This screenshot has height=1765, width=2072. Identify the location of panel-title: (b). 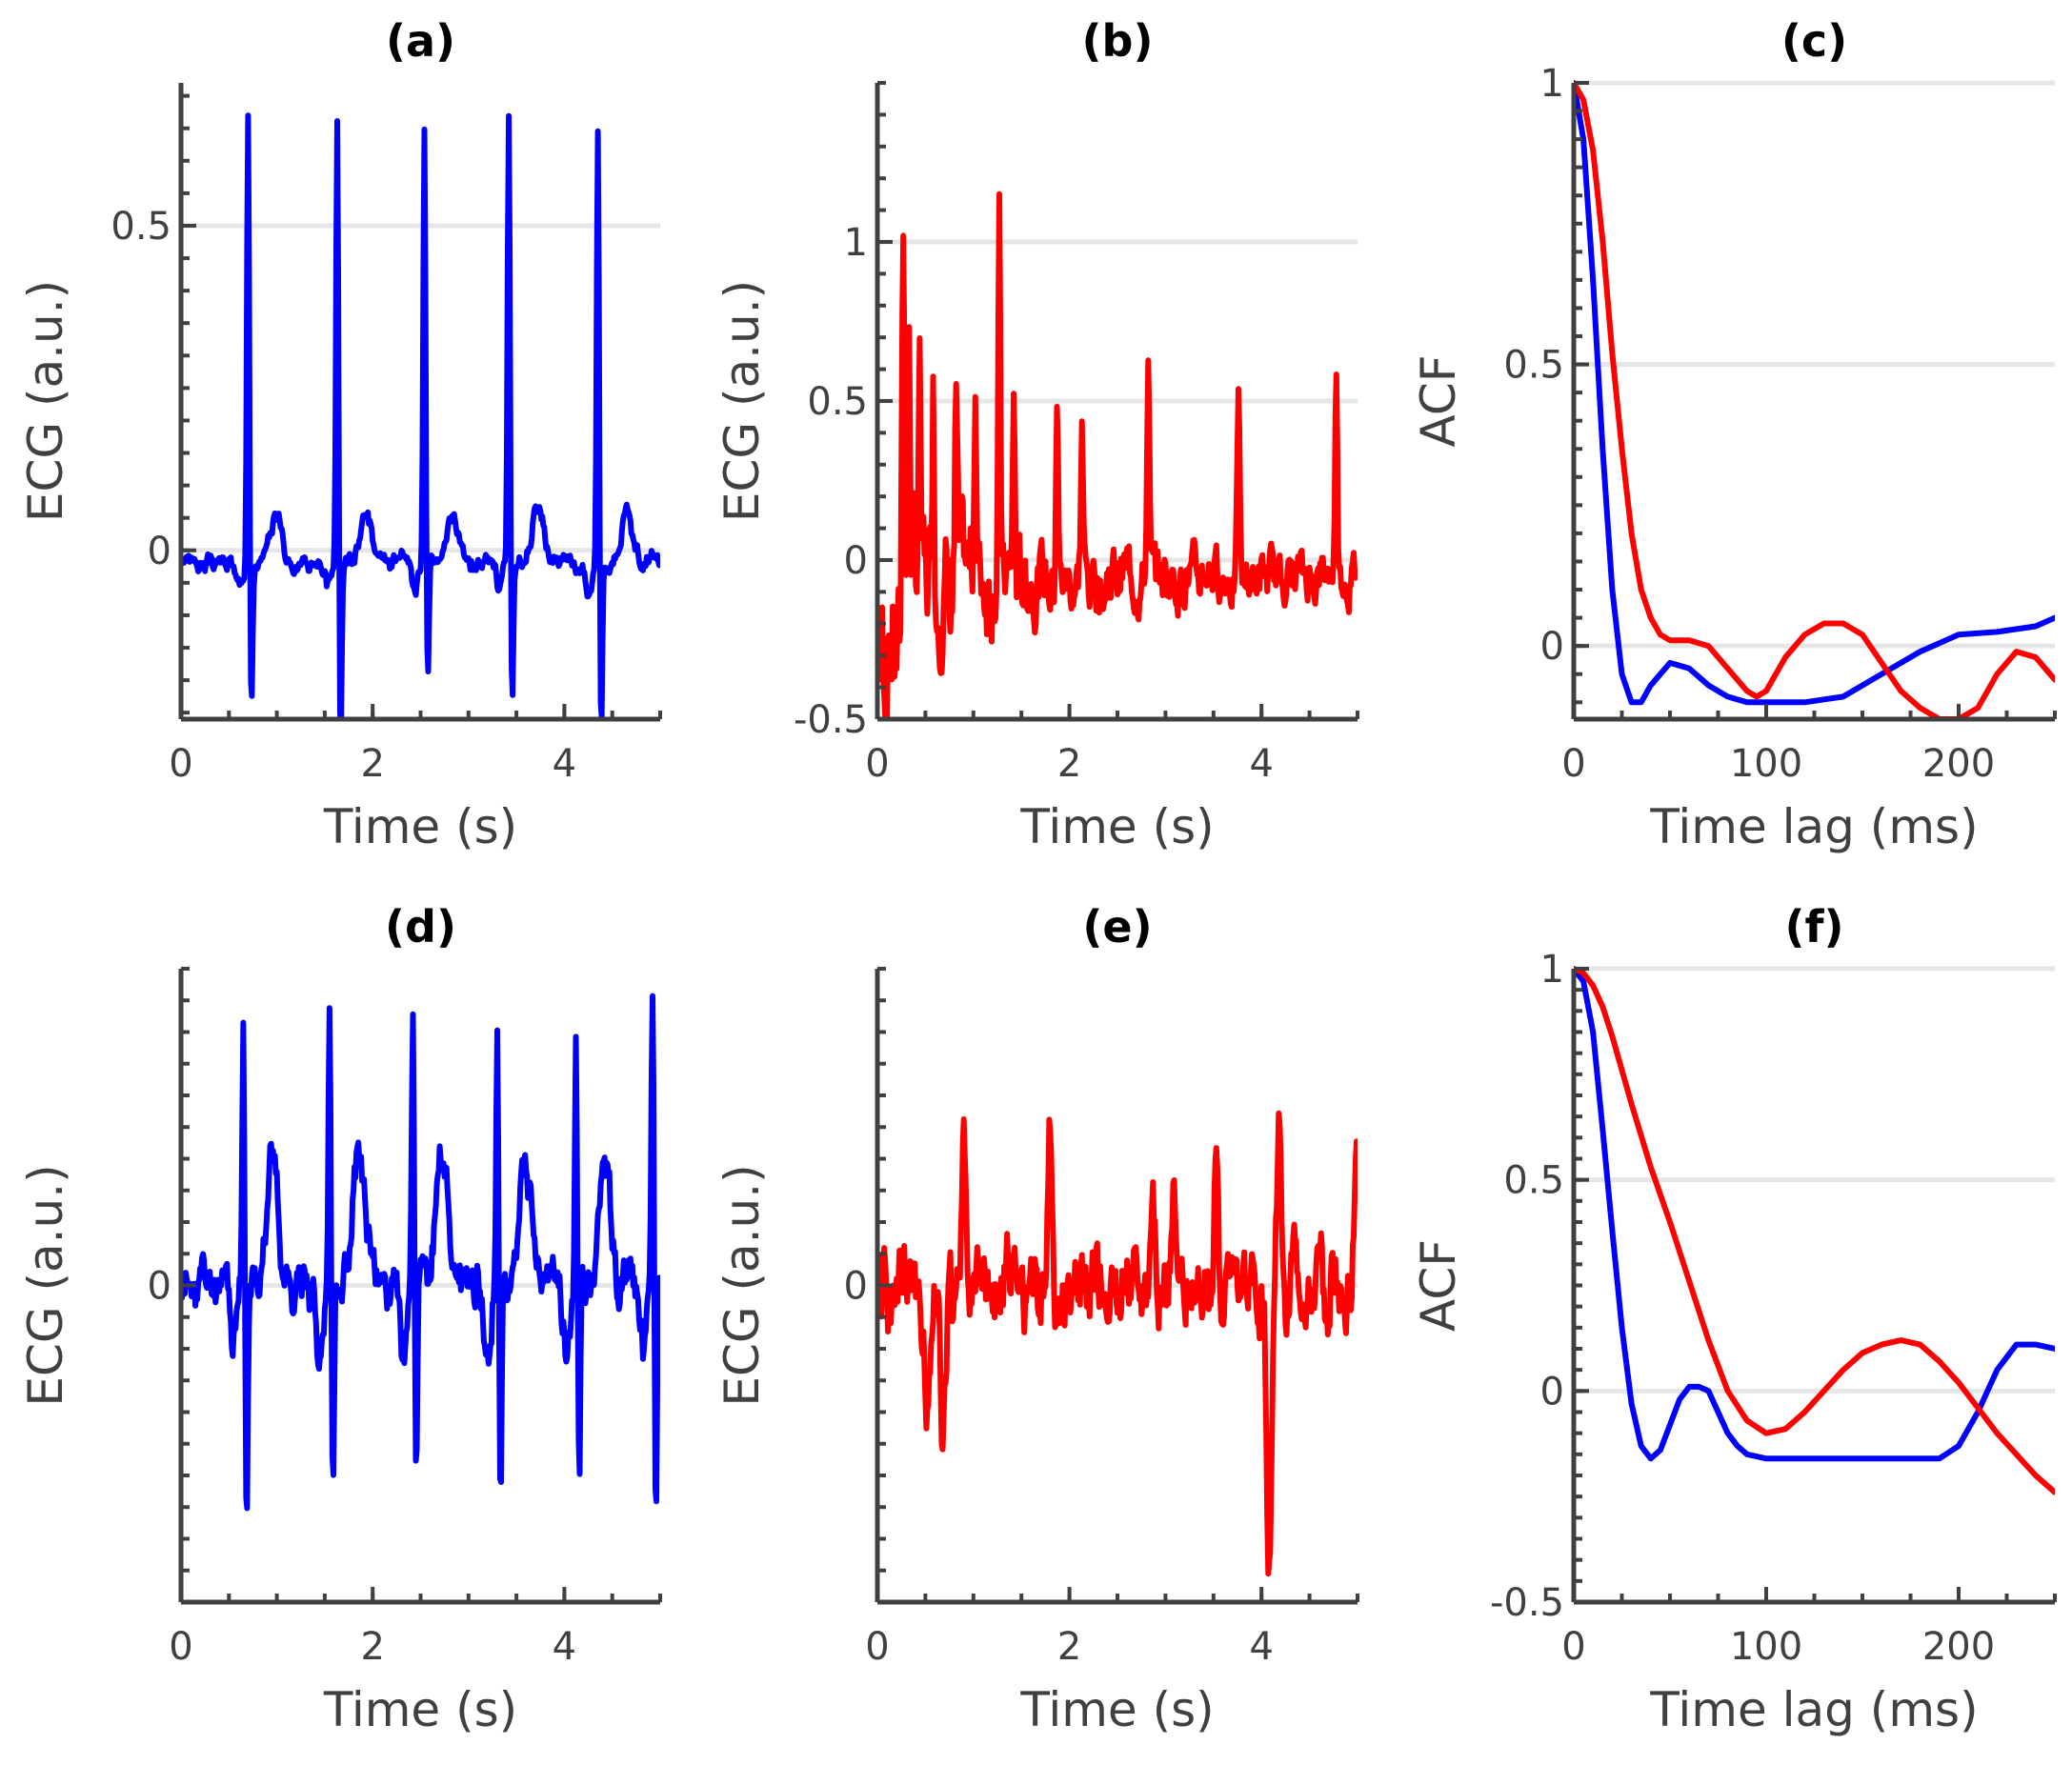
(1118, 41).